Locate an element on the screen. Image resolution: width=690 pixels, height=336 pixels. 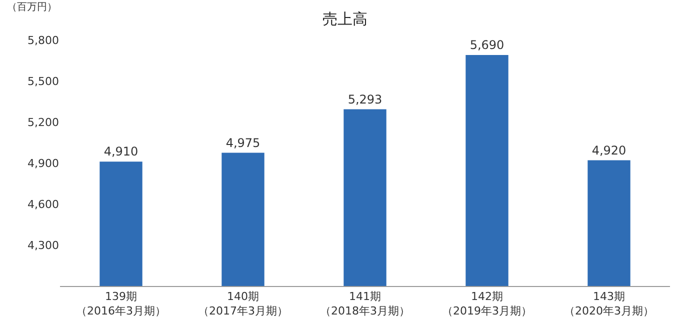
data-label: 4,920 is located at coordinates (609, 150).